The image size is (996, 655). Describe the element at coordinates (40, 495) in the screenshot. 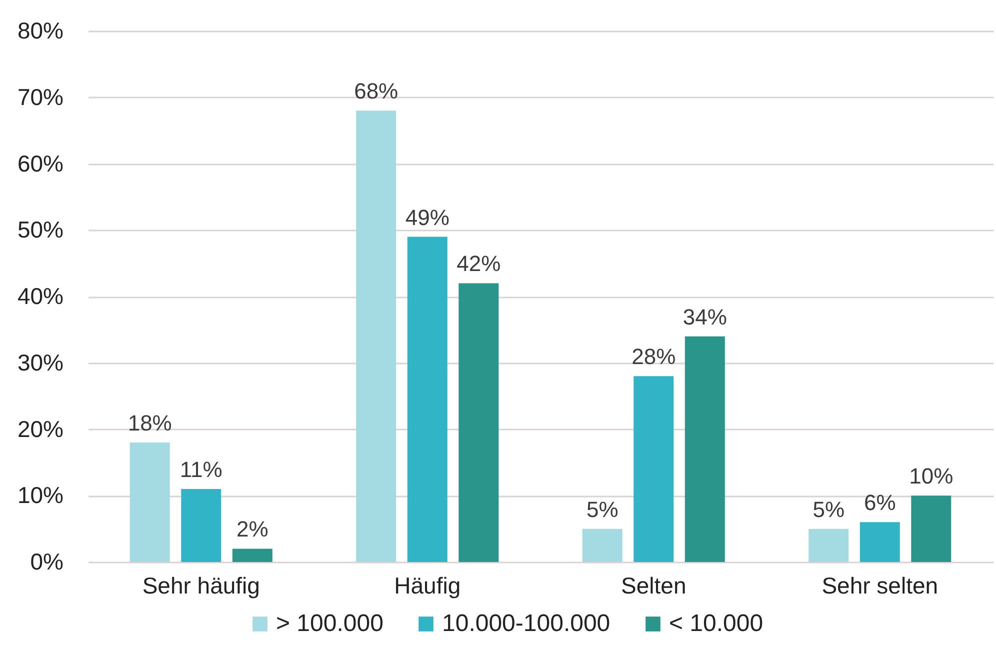

I see `y-tick-label: 10%` at that location.